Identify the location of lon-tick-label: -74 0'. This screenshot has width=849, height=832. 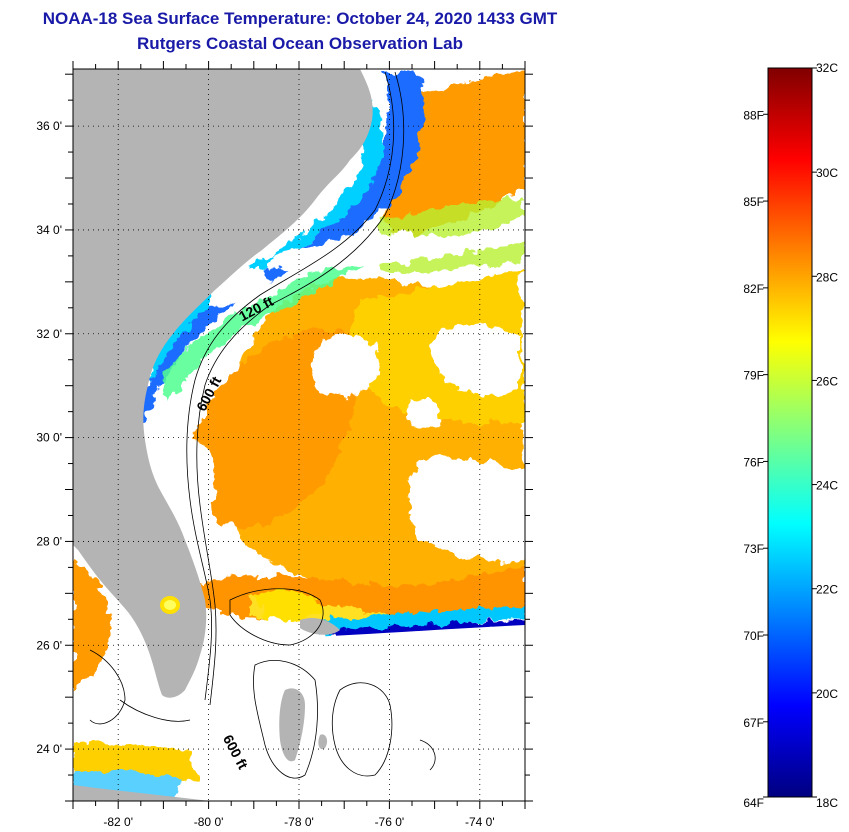
(480, 822).